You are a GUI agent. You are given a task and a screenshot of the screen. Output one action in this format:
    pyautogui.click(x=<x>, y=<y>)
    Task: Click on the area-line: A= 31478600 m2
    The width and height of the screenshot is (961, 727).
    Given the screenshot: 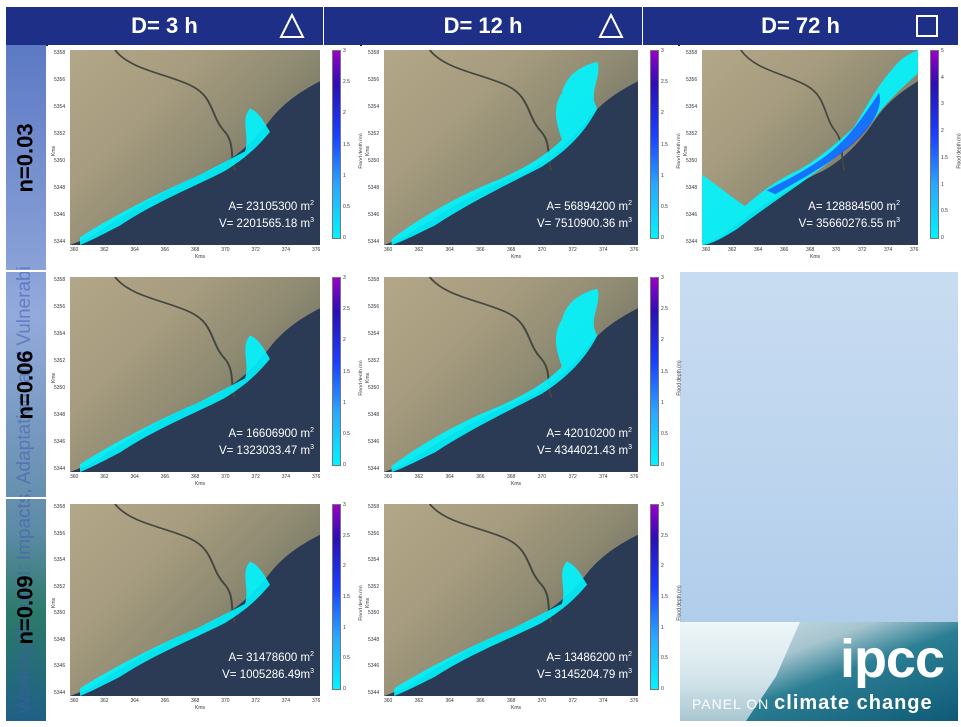 What is the action you would take?
    pyautogui.click(x=271, y=658)
    